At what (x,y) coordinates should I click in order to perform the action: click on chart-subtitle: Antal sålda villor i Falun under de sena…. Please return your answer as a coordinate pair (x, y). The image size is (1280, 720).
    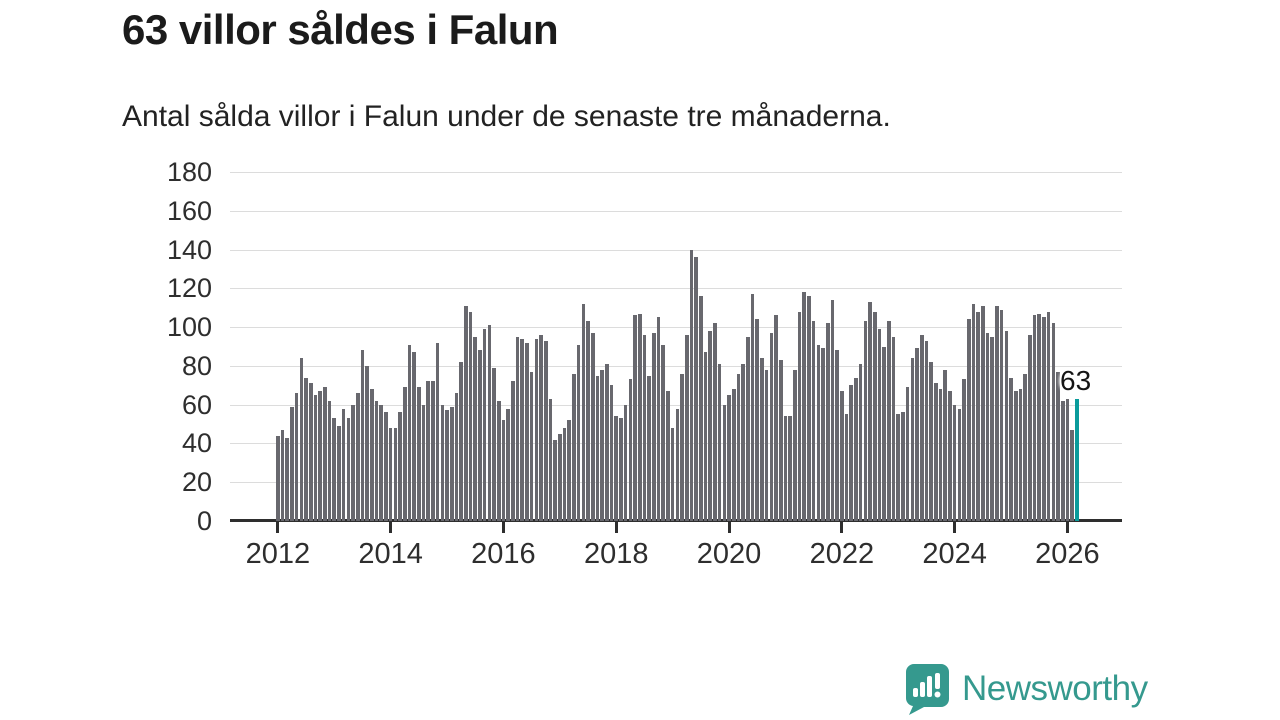
    Looking at the image, I should click on (506, 116).